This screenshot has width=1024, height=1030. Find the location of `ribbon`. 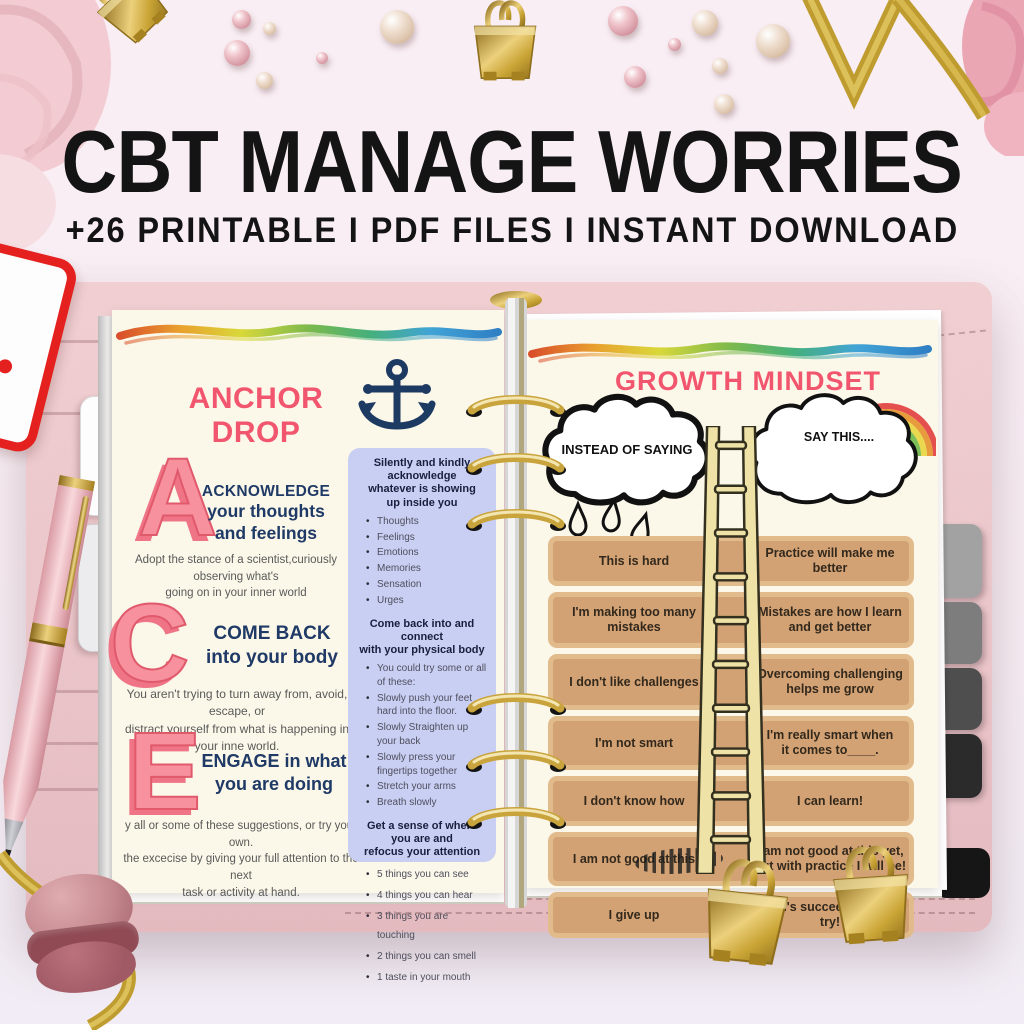

ribbon is located at coordinates (896, 60).